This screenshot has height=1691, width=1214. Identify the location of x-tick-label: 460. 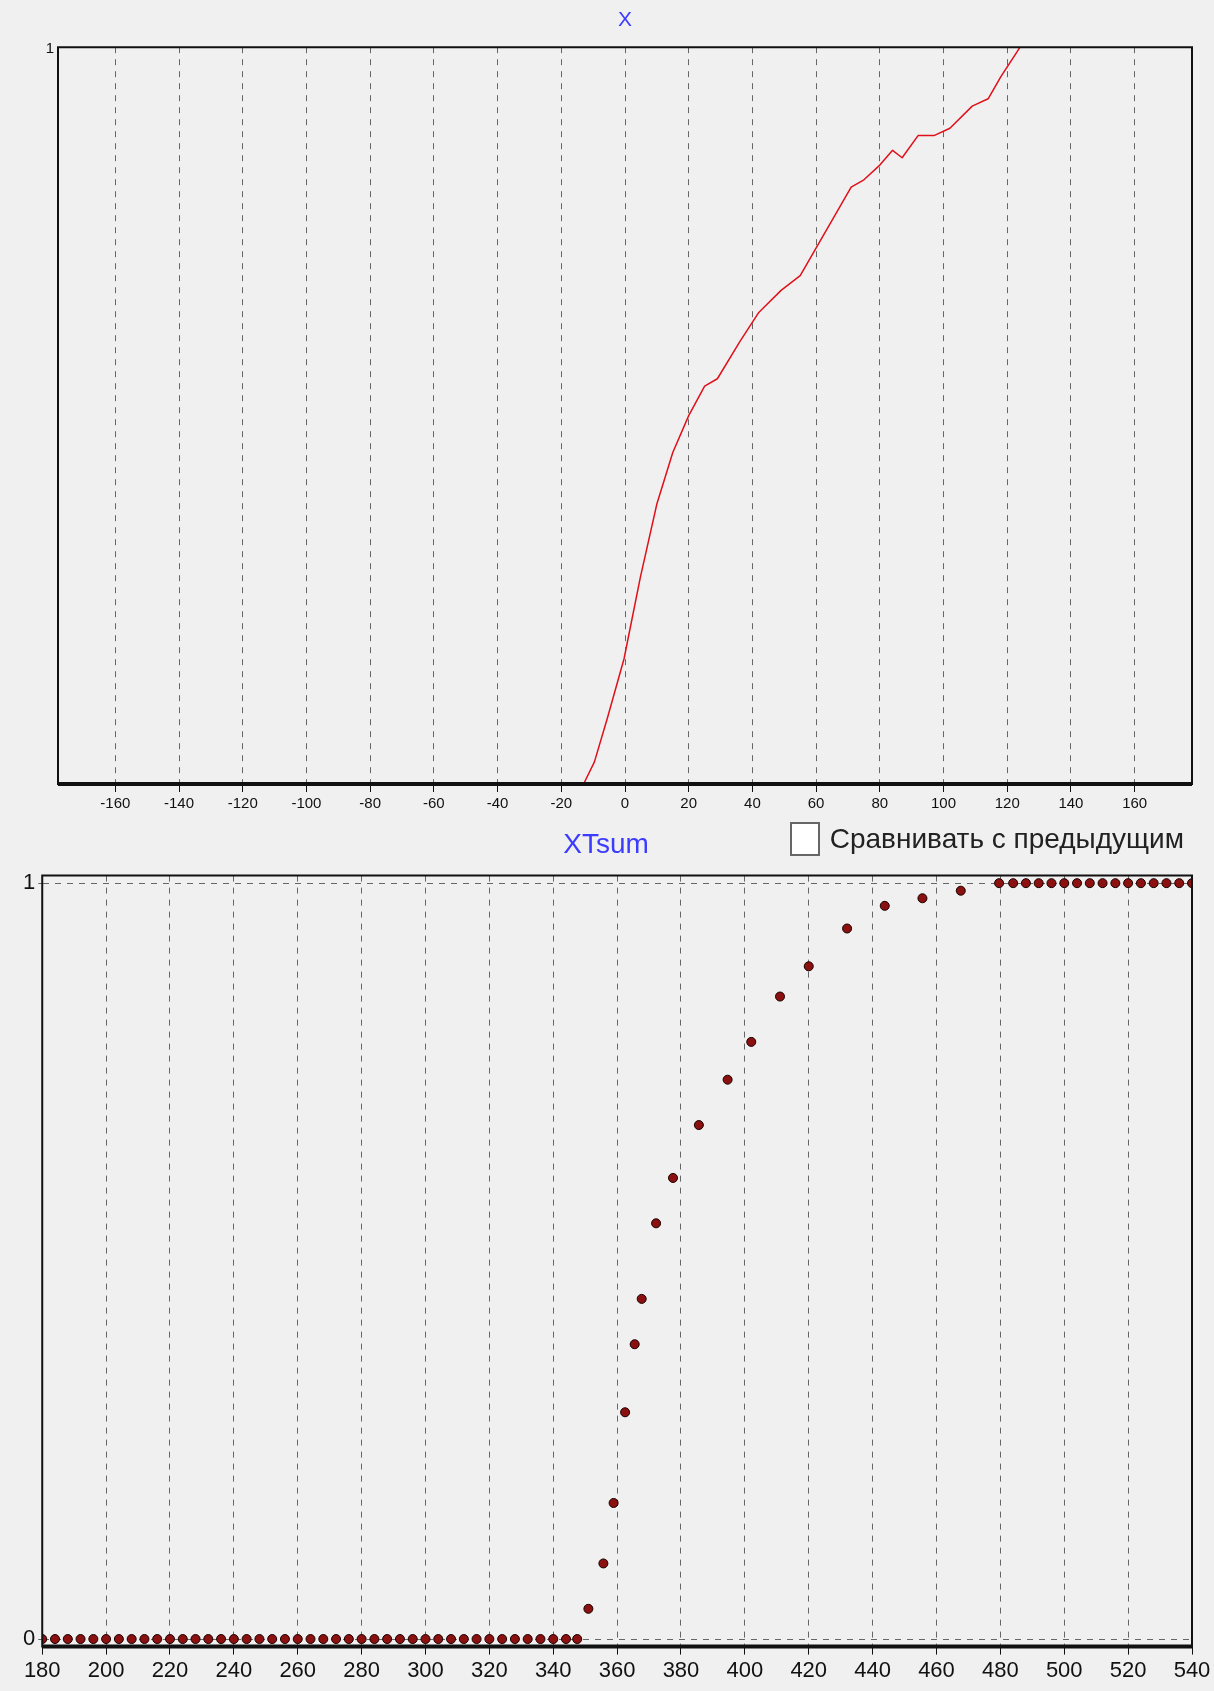
(936, 1669).